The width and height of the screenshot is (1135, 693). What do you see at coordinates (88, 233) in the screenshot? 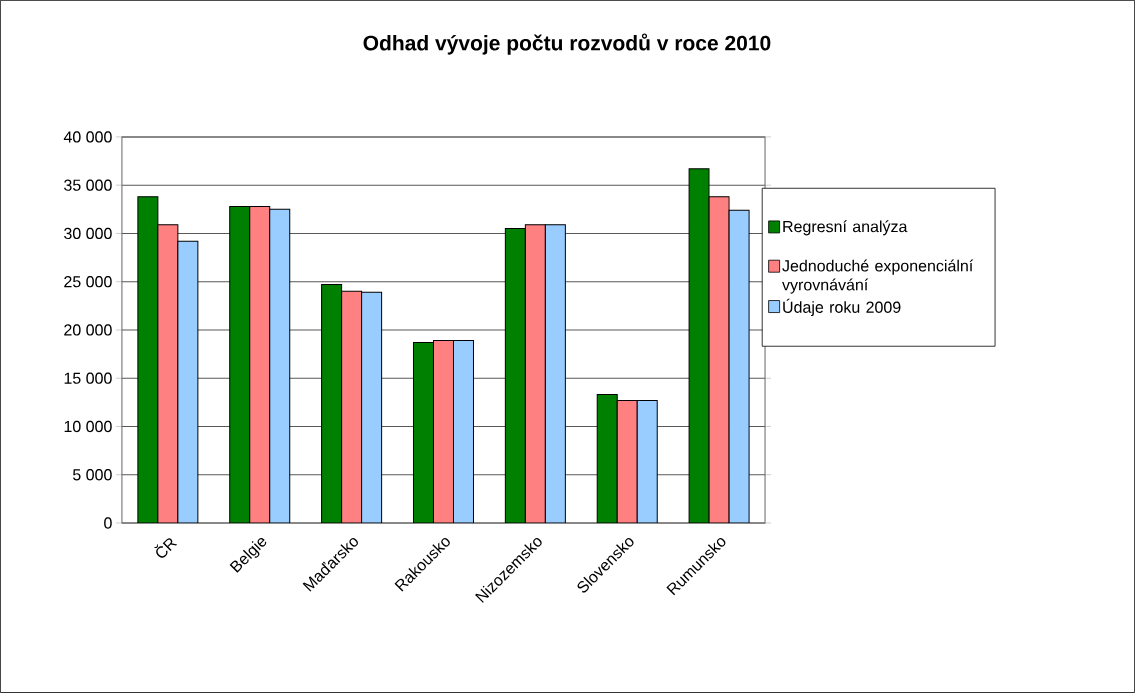
I see `y-tick-label: 30 000` at bounding box center [88, 233].